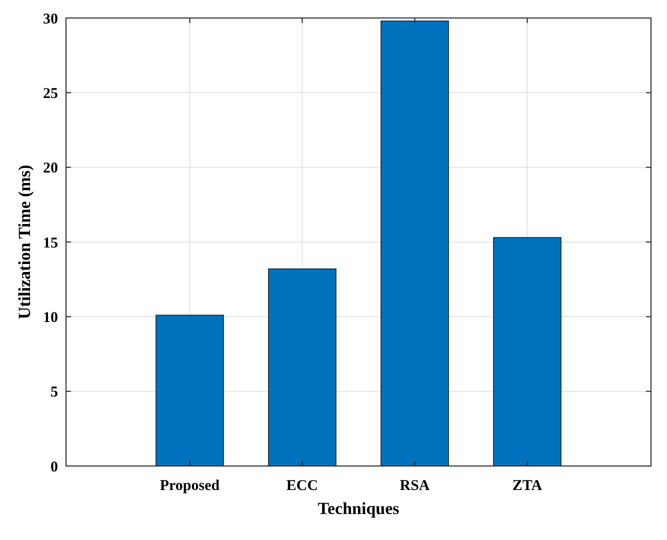 Image resolution: width=667 pixels, height=540 pixels. Describe the element at coordinates (50, 243) in the screenshot. I see `y-tick-label: 15` at that location.